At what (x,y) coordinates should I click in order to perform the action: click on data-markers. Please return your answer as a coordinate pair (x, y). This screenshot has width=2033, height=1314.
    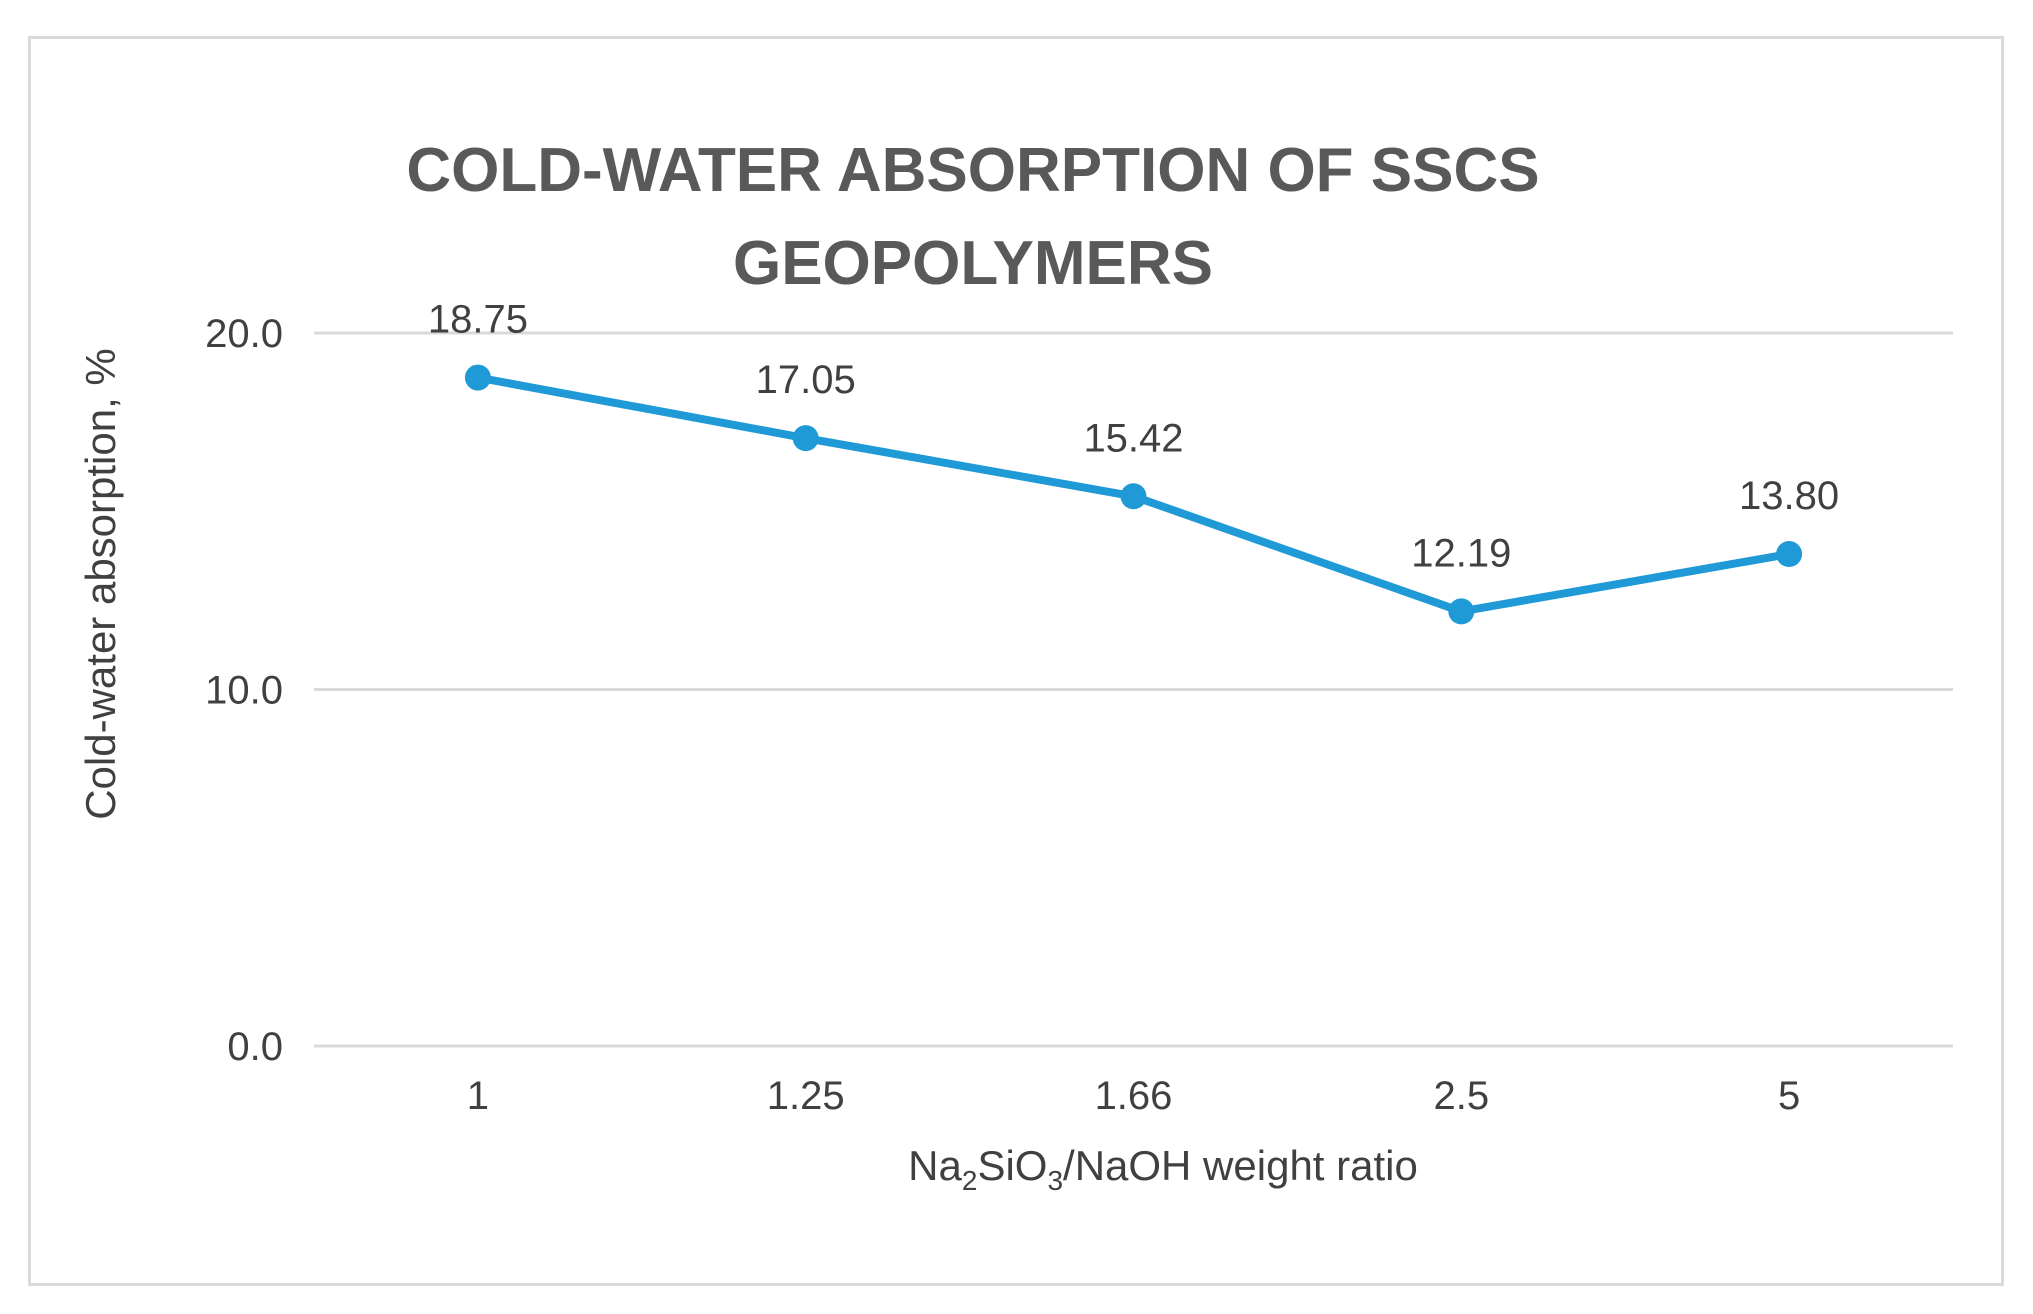
    Looking at the image, I should click on (1133, 494).